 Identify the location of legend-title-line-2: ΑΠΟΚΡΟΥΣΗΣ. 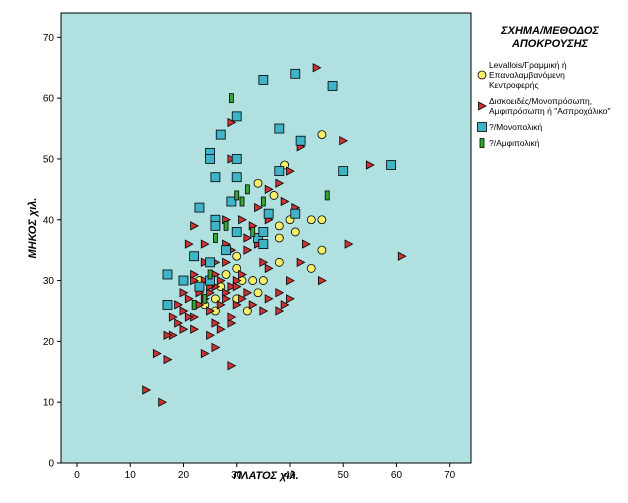
(550, 44).